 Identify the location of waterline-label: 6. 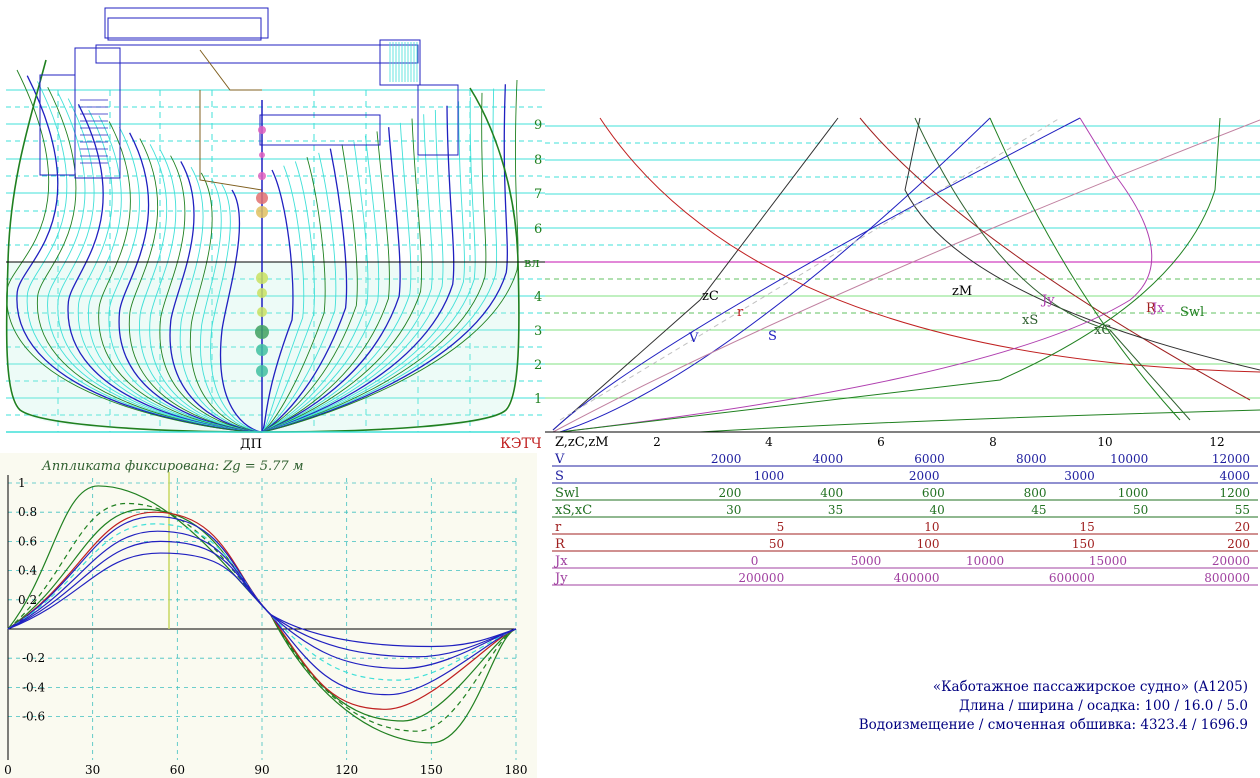
(538, 229).